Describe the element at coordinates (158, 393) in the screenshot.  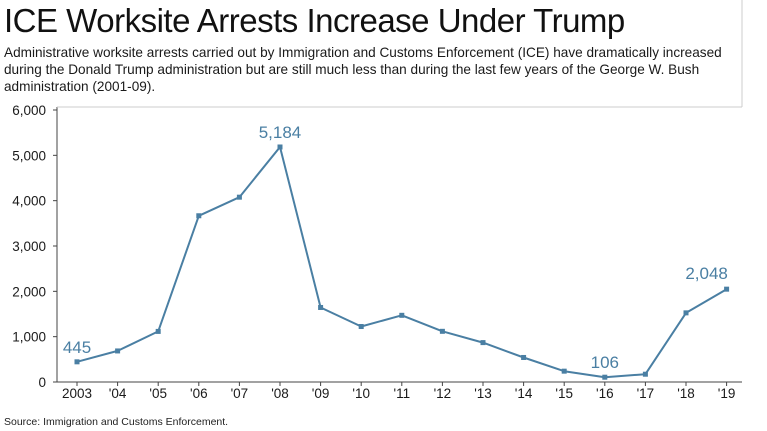
I see `x-tick-label: '05` at that location.